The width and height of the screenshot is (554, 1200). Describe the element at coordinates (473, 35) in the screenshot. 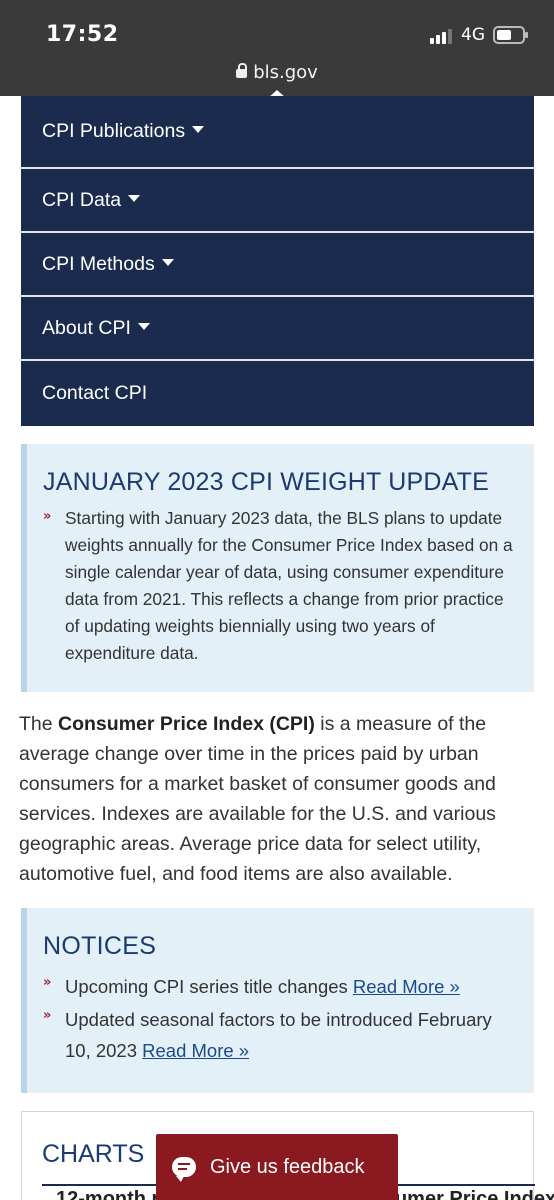

I see `network-type: 4G` at that location.